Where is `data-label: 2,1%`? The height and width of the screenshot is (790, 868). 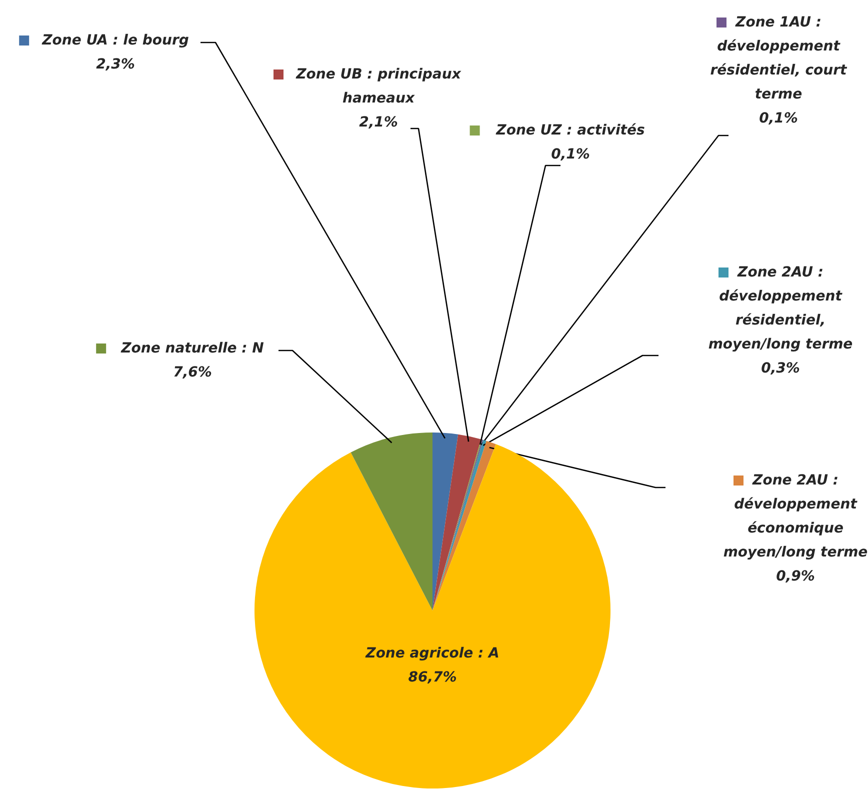 data-label: 2,1% is located at coordinates (378, 122).